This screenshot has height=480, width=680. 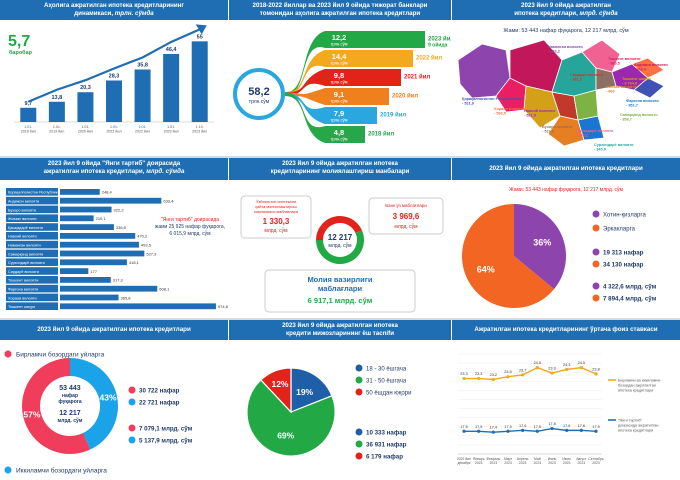 What do you see at coordinates (94, 13) in the screenshot?
I see `panel-title: динамикаси,` at bounding box center [94, 13].